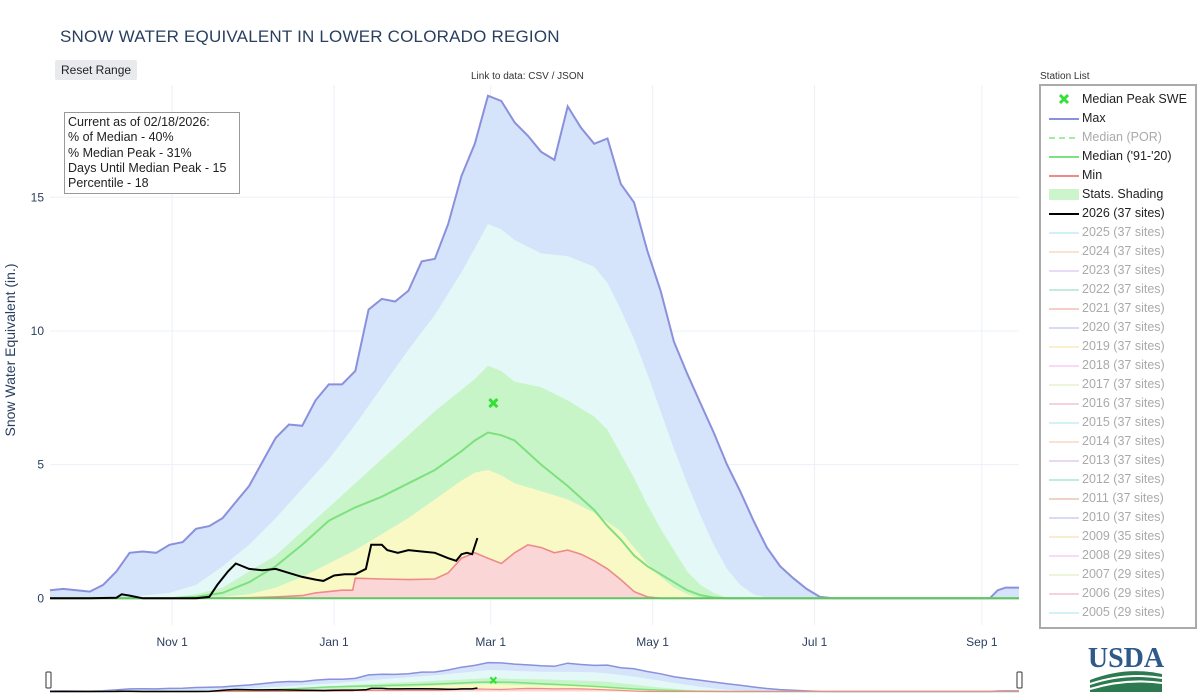  Describe the element at coordinates (1134, 99) in the screenshot. I see `legend-label: Median Peak SWE` at that location.